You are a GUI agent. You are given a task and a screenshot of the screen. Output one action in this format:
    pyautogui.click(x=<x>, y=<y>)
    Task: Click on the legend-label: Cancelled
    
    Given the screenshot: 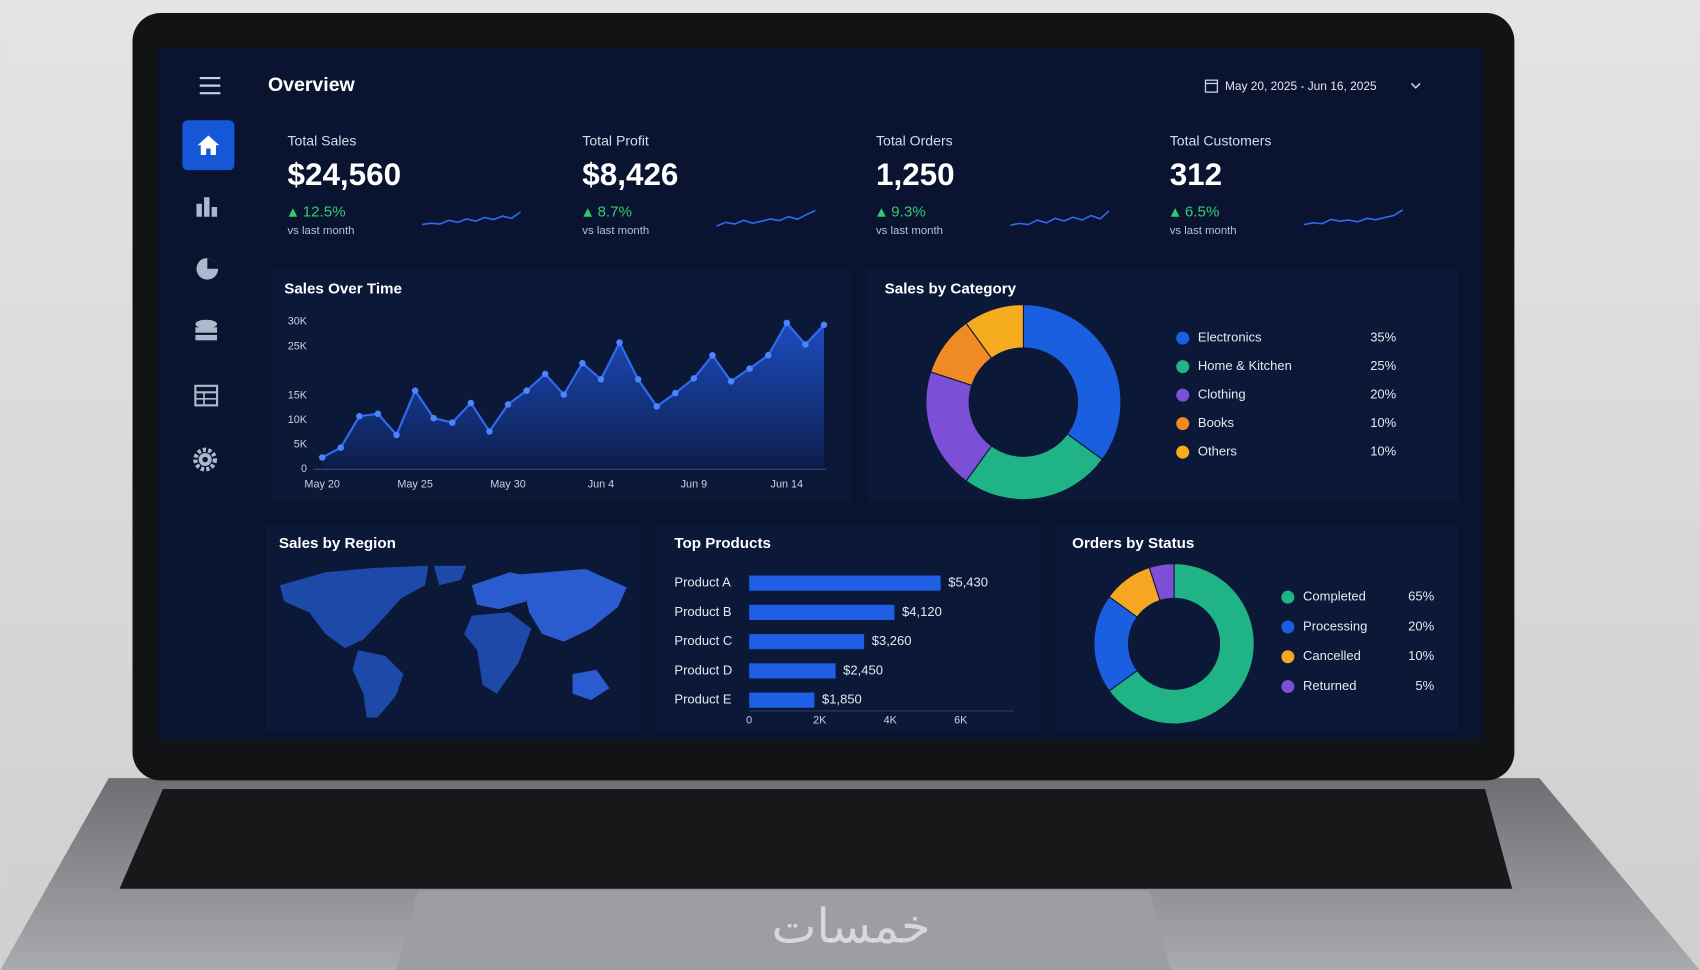 What is the action you would take?
    pyautogui.click(x=1332, y=655)
    